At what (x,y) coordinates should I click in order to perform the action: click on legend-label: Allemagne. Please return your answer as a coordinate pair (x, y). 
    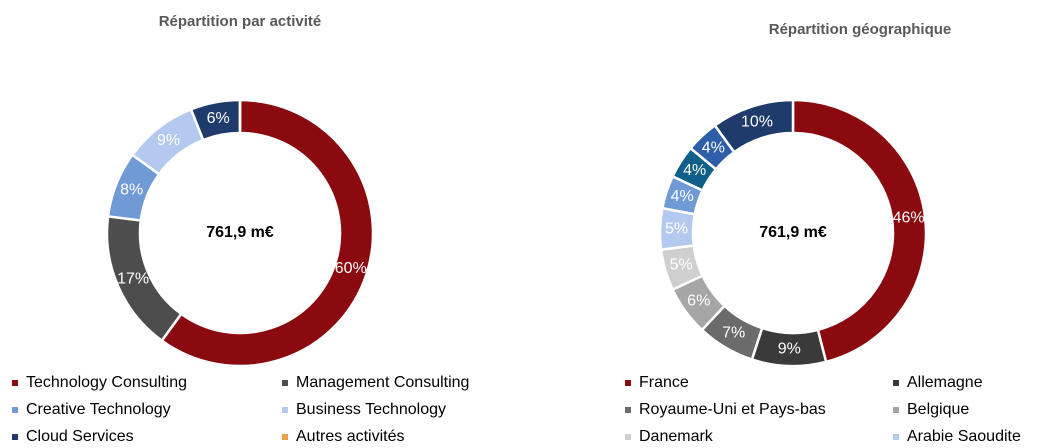
    Looking at the image, I should click on (945, 382).